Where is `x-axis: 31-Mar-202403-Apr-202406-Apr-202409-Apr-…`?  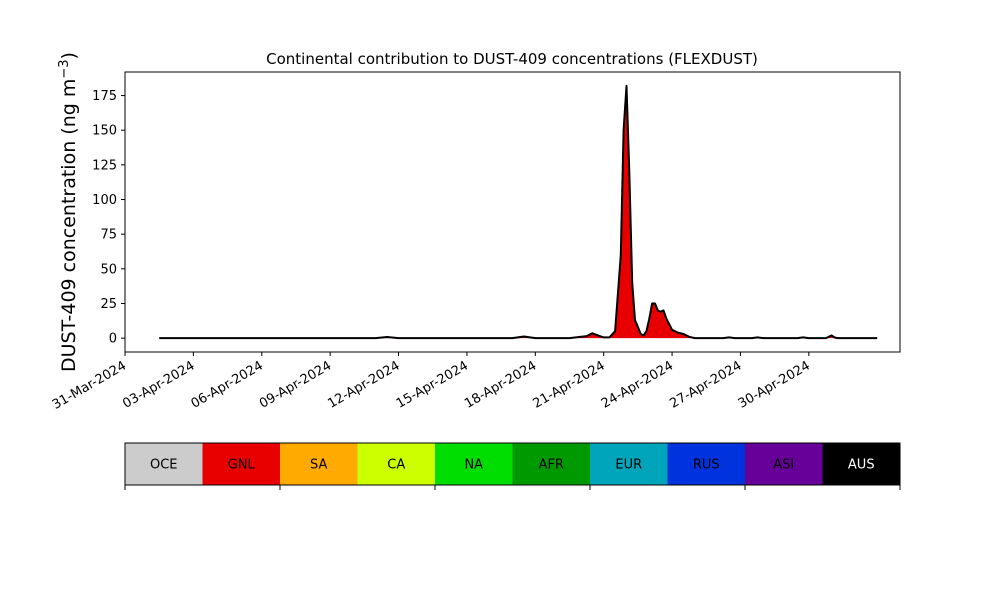
x-axis: 31-Mar-202403-Apr-202406-Apr-202409-Apr-… is located at coordinates (431, 382).